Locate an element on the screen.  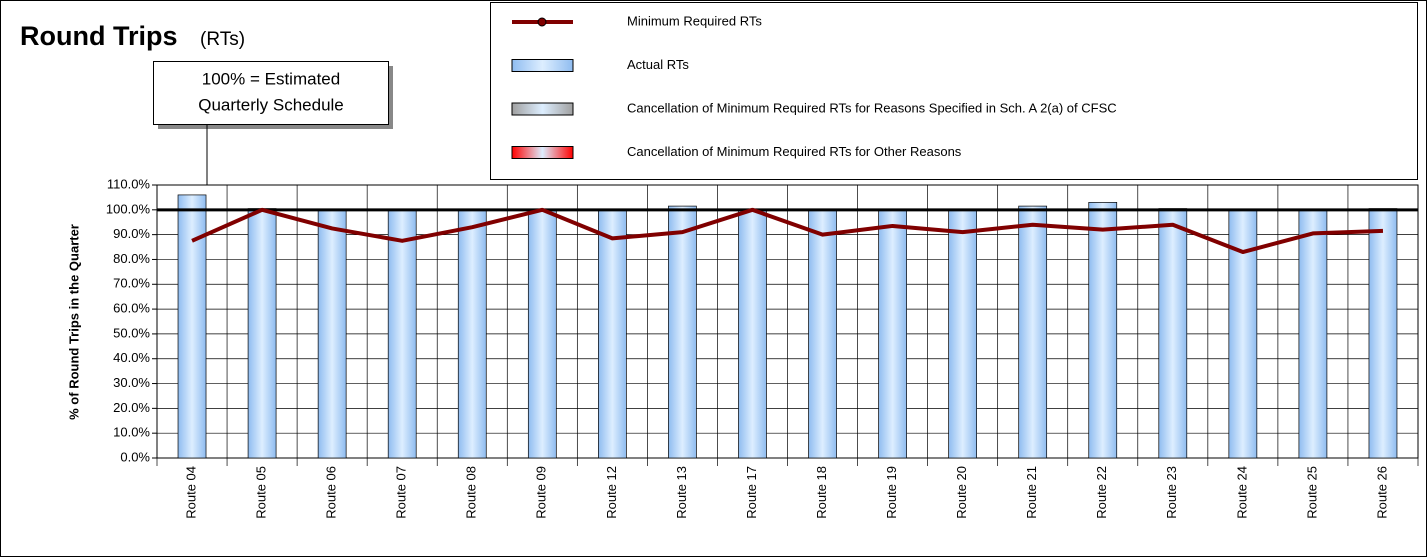
x-tick-label: Route 24 is located at coordinates (1241, 492).